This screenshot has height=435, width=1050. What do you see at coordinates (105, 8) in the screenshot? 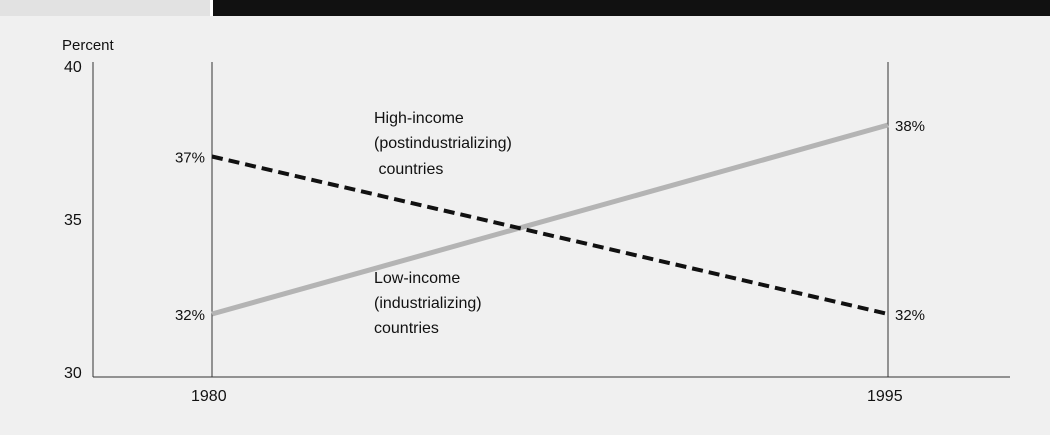
I see `header-bar-left` at bounding box center [105, 8].